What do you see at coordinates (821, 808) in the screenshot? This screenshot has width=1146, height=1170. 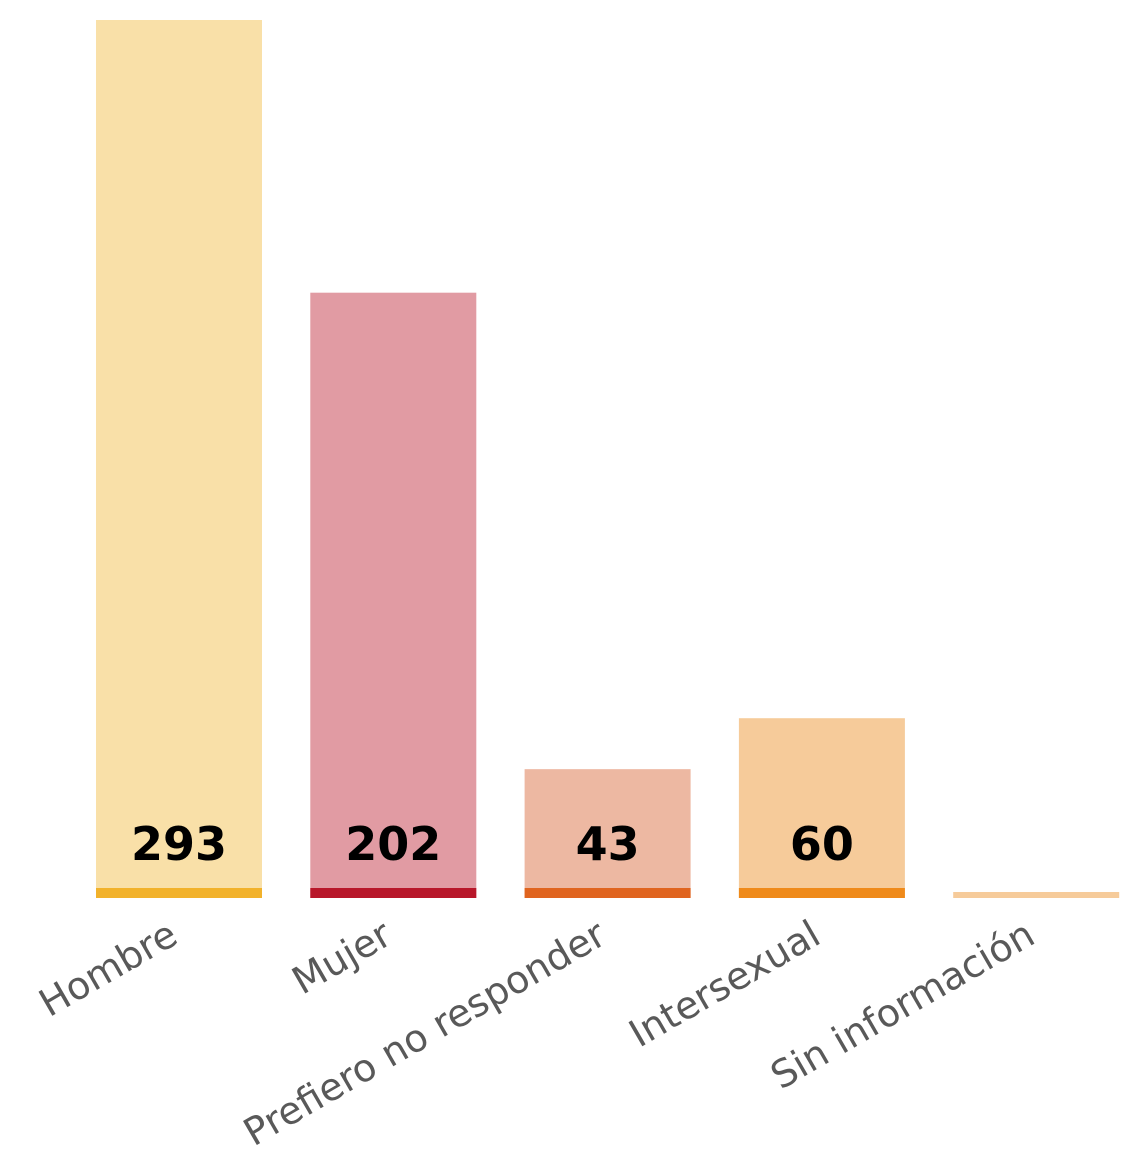 I see `bar-intersexual` at bounding box center [821, 808].